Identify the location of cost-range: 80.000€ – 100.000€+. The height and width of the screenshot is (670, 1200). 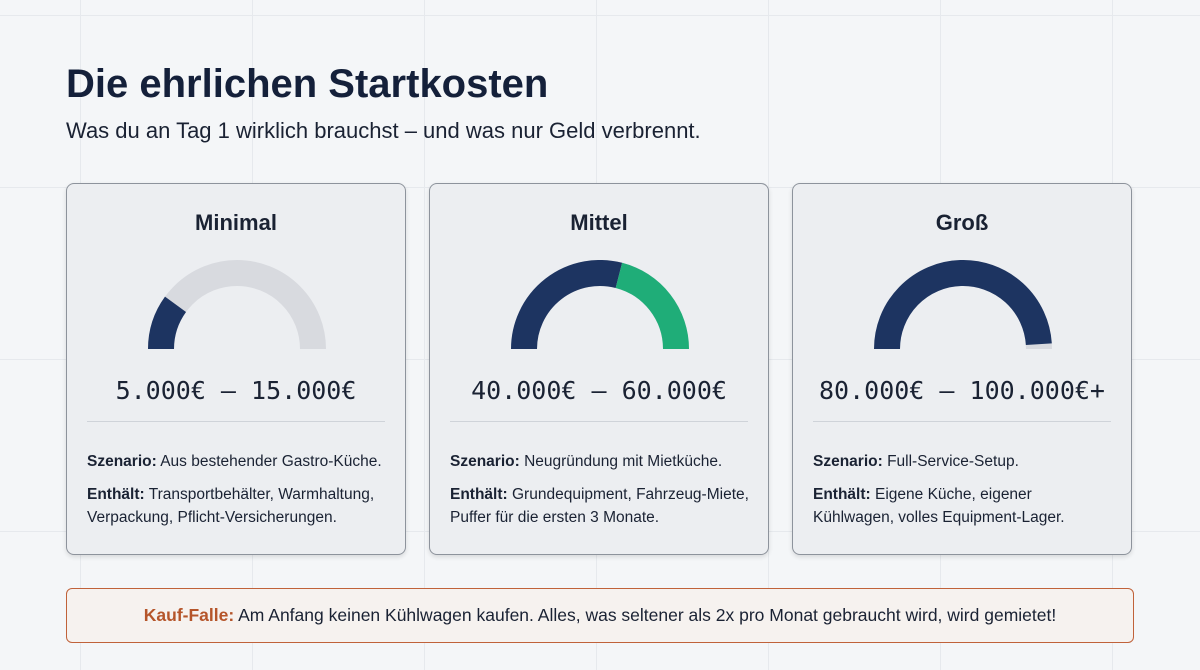
(962, 390).